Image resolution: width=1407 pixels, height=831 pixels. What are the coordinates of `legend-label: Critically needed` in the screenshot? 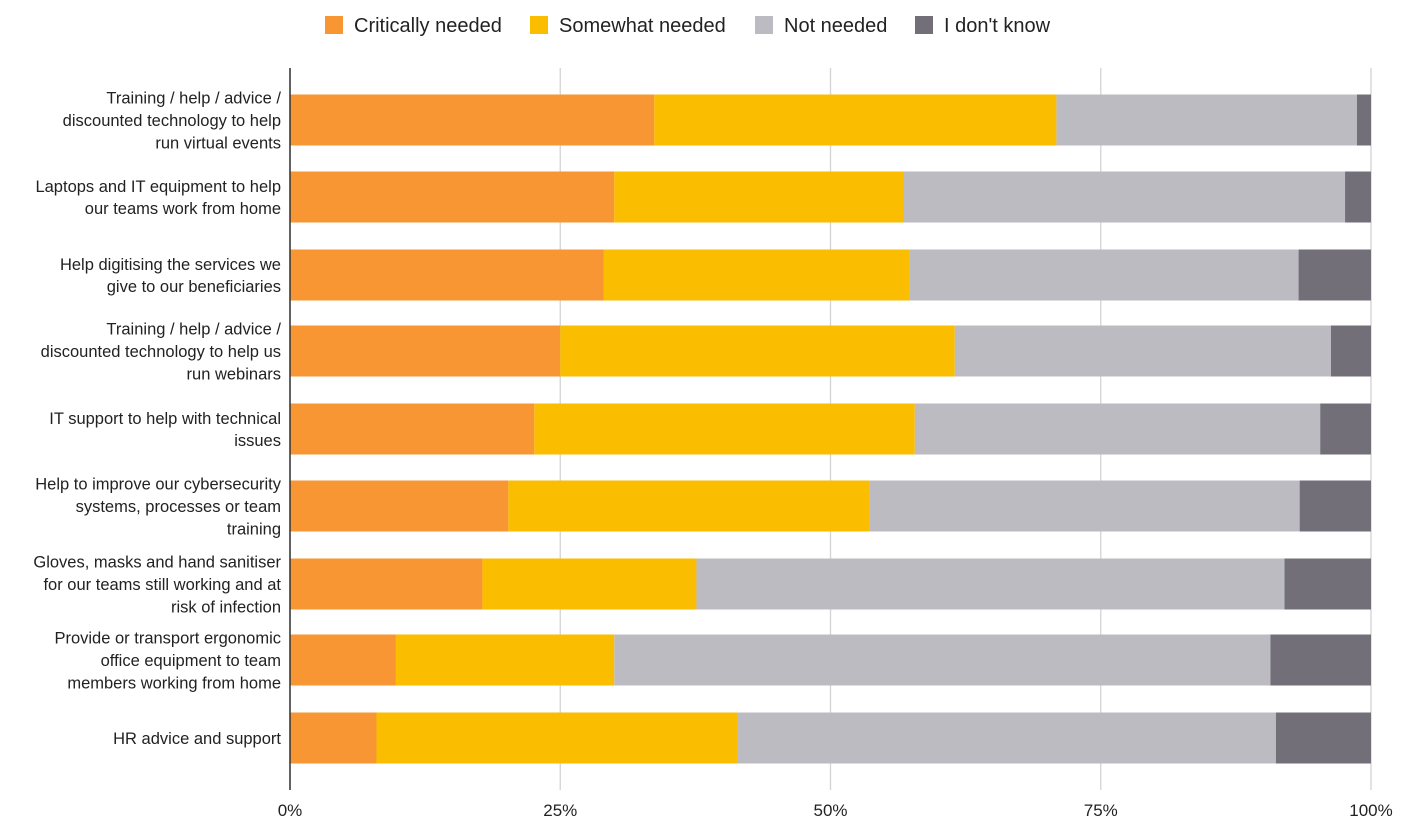 It's located at (428, 26).